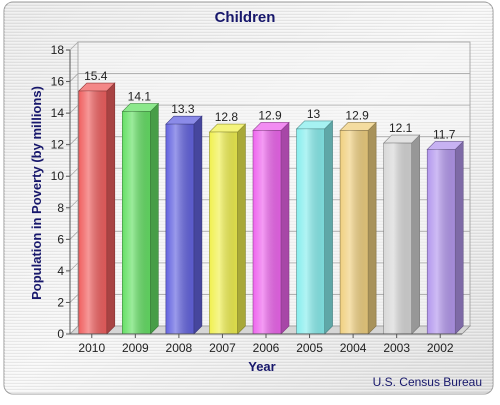 This screenshot has width=500, height=405. I want to click on y-tick-label: 12, so click(58, 145).